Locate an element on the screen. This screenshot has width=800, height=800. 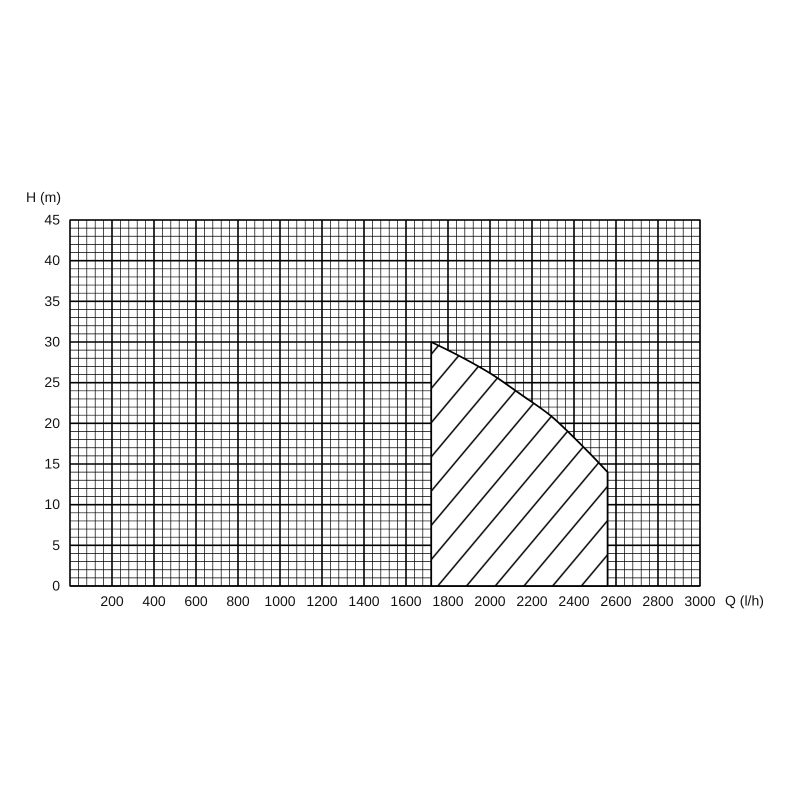
y-tick-label: 45 is located at coordinates (52, 219).